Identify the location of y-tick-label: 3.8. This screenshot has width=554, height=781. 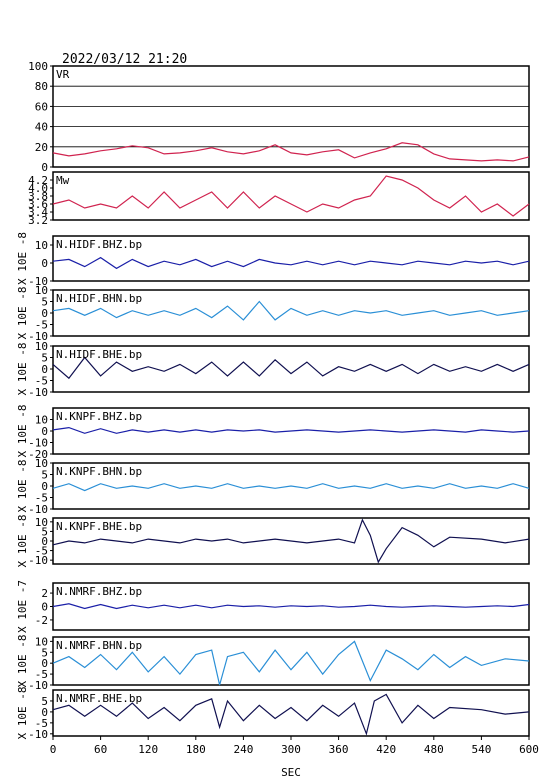
(38, 196).